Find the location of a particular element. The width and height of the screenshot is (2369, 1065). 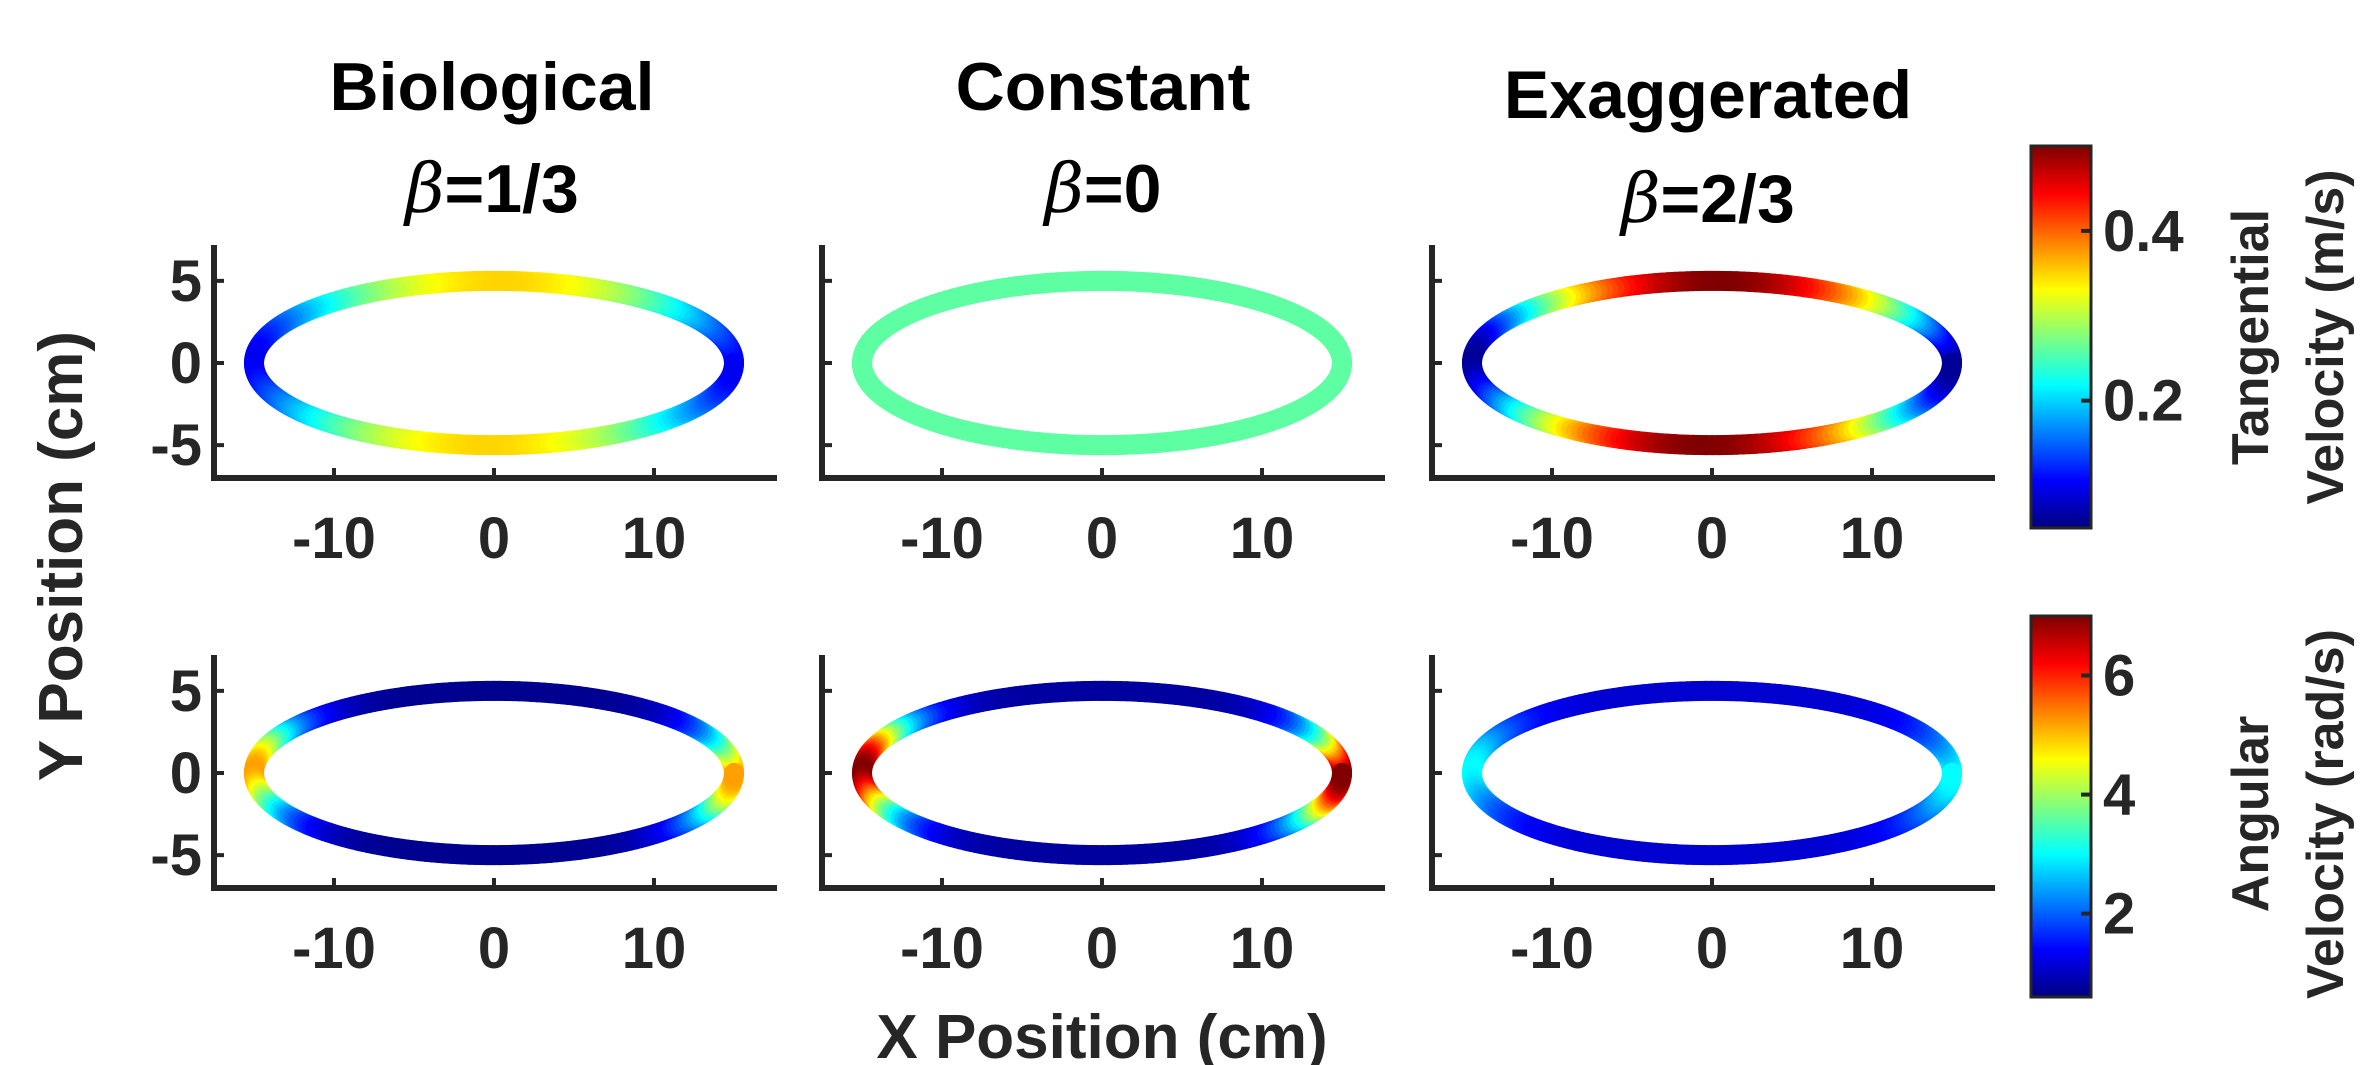

colorbar-tangential: 0.2 0.4 Tangential Velocity (m/s) is located at coordinates (2192, 337).